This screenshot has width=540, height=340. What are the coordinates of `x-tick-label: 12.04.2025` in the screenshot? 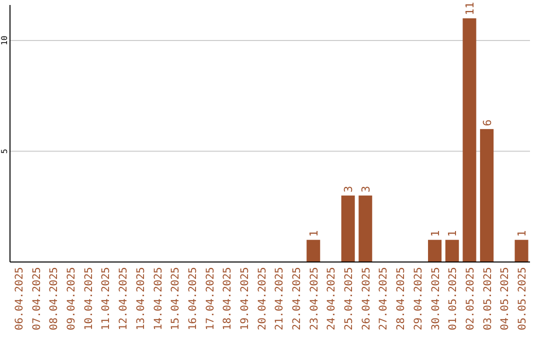 It's located at (124, 298).